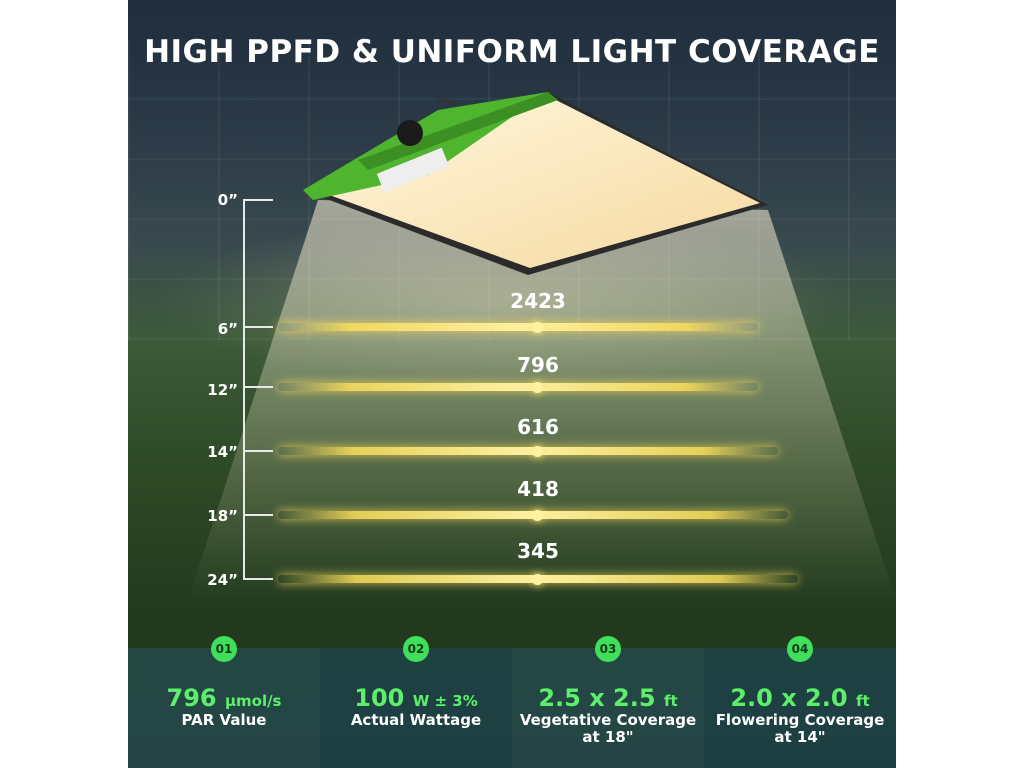 Image resolution: width=1024 pixels, height=768 pixels. I want to click on spec-number: 2.5 x 2.5, so click(597, 698).